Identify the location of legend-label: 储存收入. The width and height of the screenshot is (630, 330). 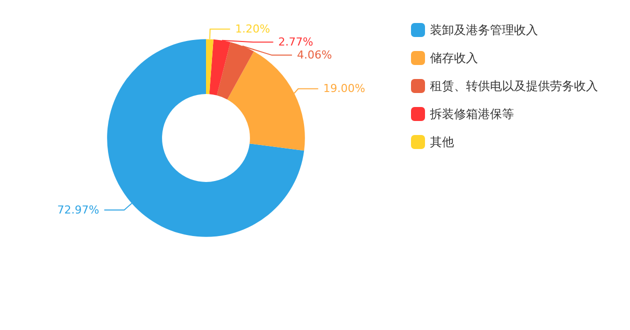
(454, 58).